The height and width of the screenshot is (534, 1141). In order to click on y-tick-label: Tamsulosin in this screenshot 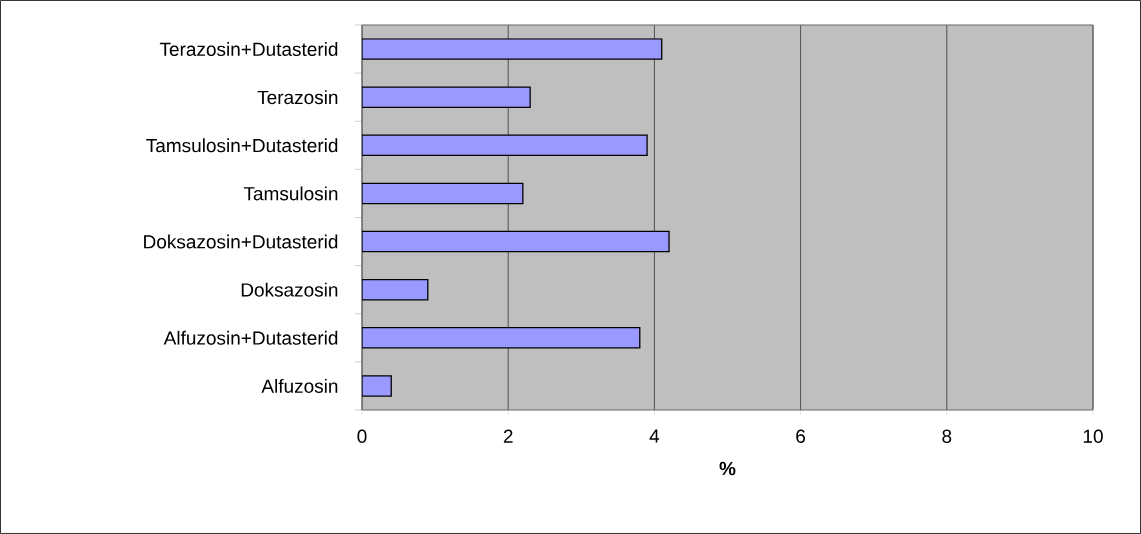, I will do `click(290, 193)`.